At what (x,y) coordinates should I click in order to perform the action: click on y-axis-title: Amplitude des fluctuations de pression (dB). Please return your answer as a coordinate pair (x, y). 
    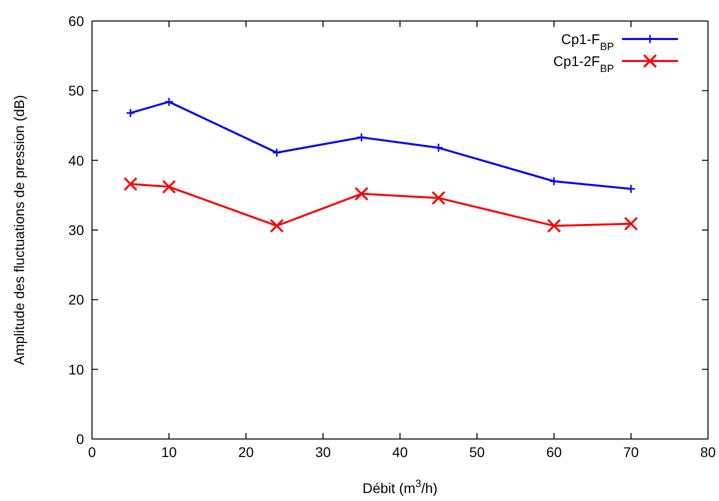
    Looking at the image, I should click on (19, 230).